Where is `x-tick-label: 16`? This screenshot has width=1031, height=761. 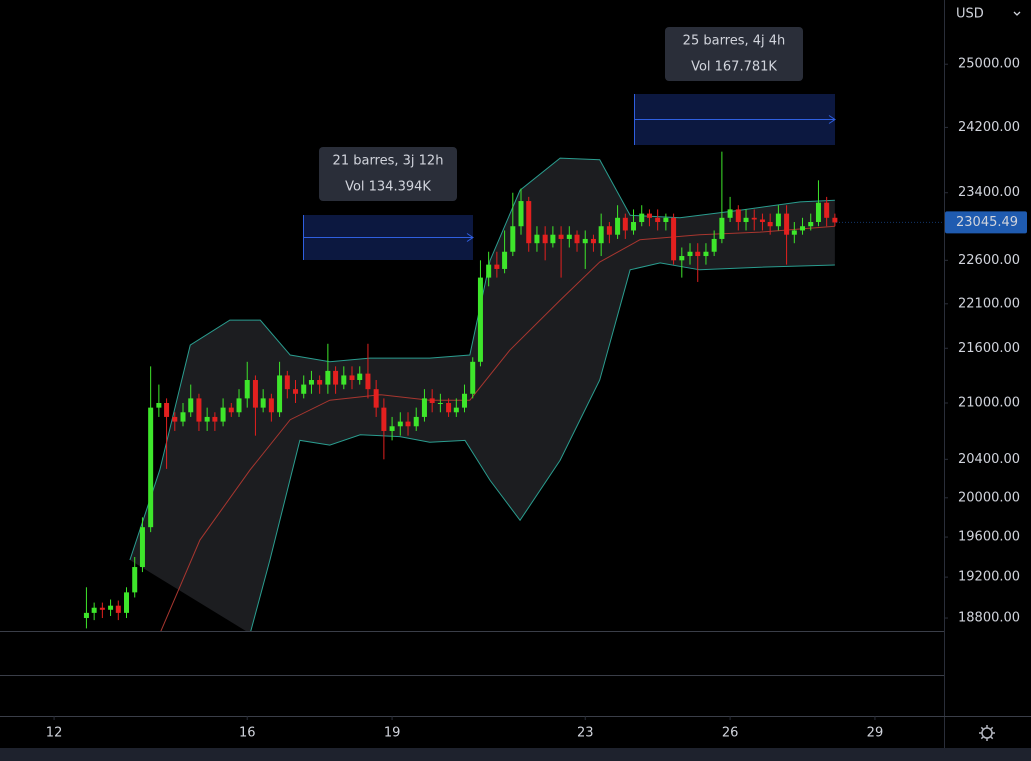 x-tick-label: 16 is located at coordinates (247, 733).